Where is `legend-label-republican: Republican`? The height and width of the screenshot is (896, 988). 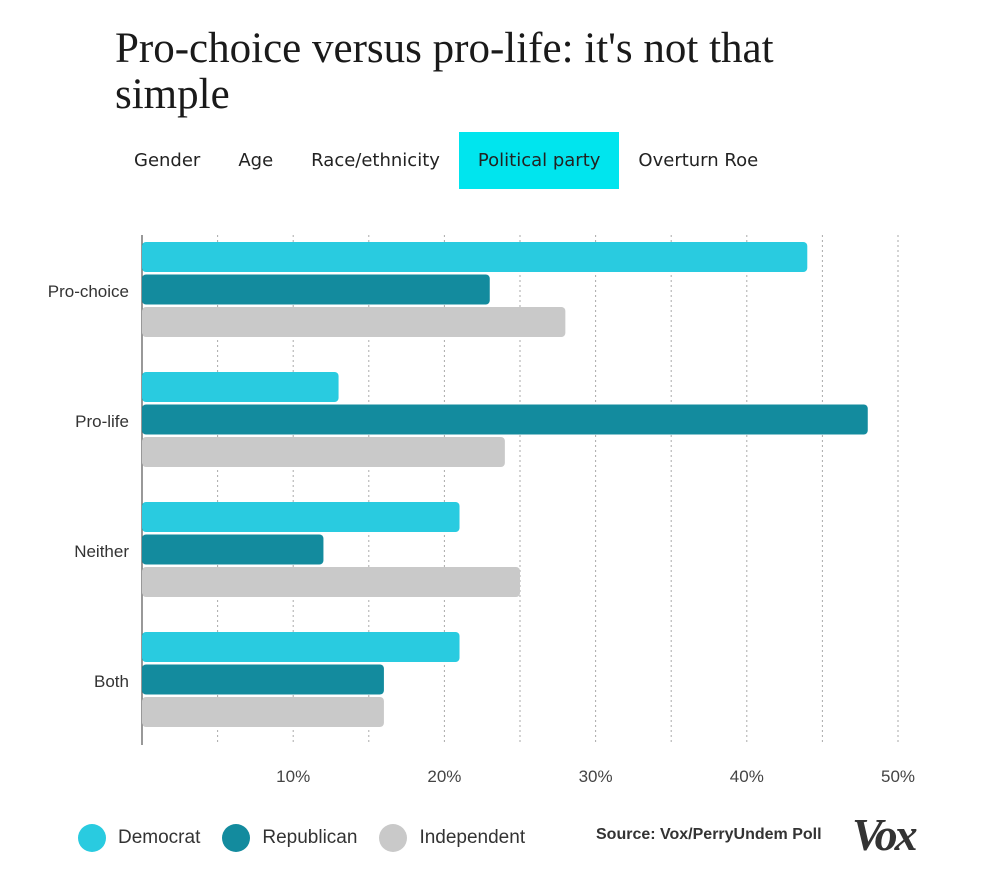
legend-label-republican: Republican is located at coordinates (310, 837).